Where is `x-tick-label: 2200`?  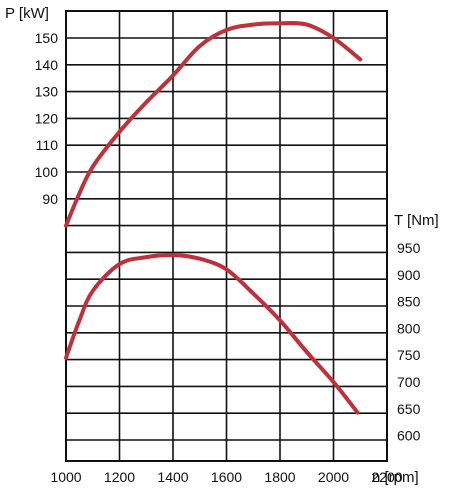
x-tick-label: 2200 is located at coordinates (386, 477).